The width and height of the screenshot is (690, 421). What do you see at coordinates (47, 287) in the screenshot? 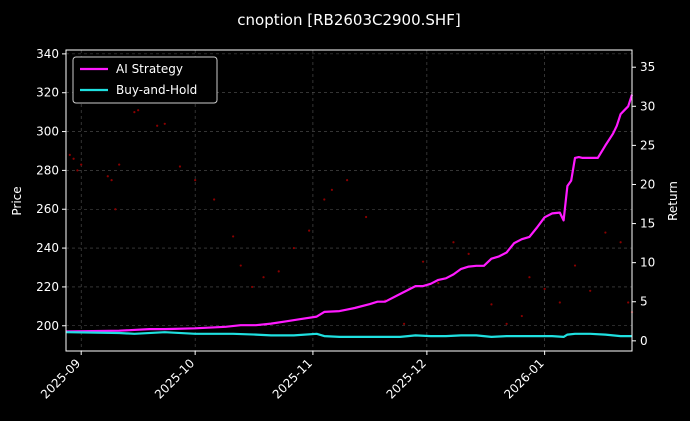
I see `y-left-tick-label: 220` at bounding box center [47, 287].